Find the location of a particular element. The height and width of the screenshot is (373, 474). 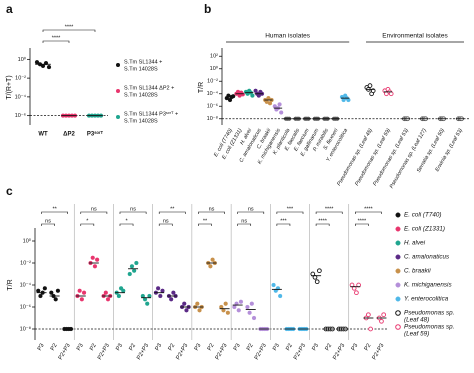

x-tick-label: Pseudomonas sp. (Leaf 59) is located at coordinates (373, 158).